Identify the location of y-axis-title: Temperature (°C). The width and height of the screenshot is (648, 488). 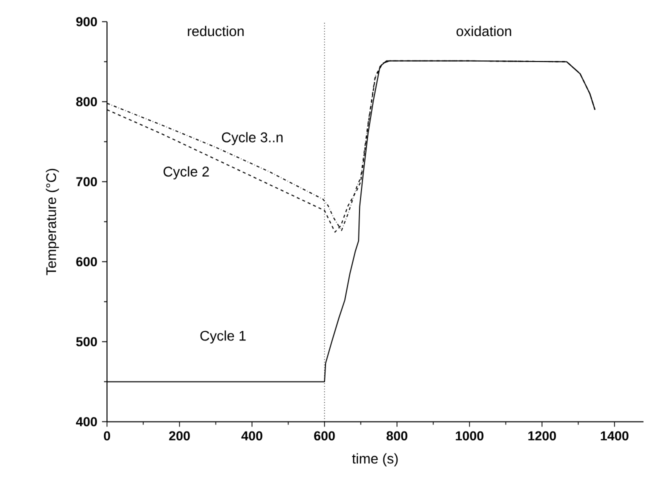
(52, 222).